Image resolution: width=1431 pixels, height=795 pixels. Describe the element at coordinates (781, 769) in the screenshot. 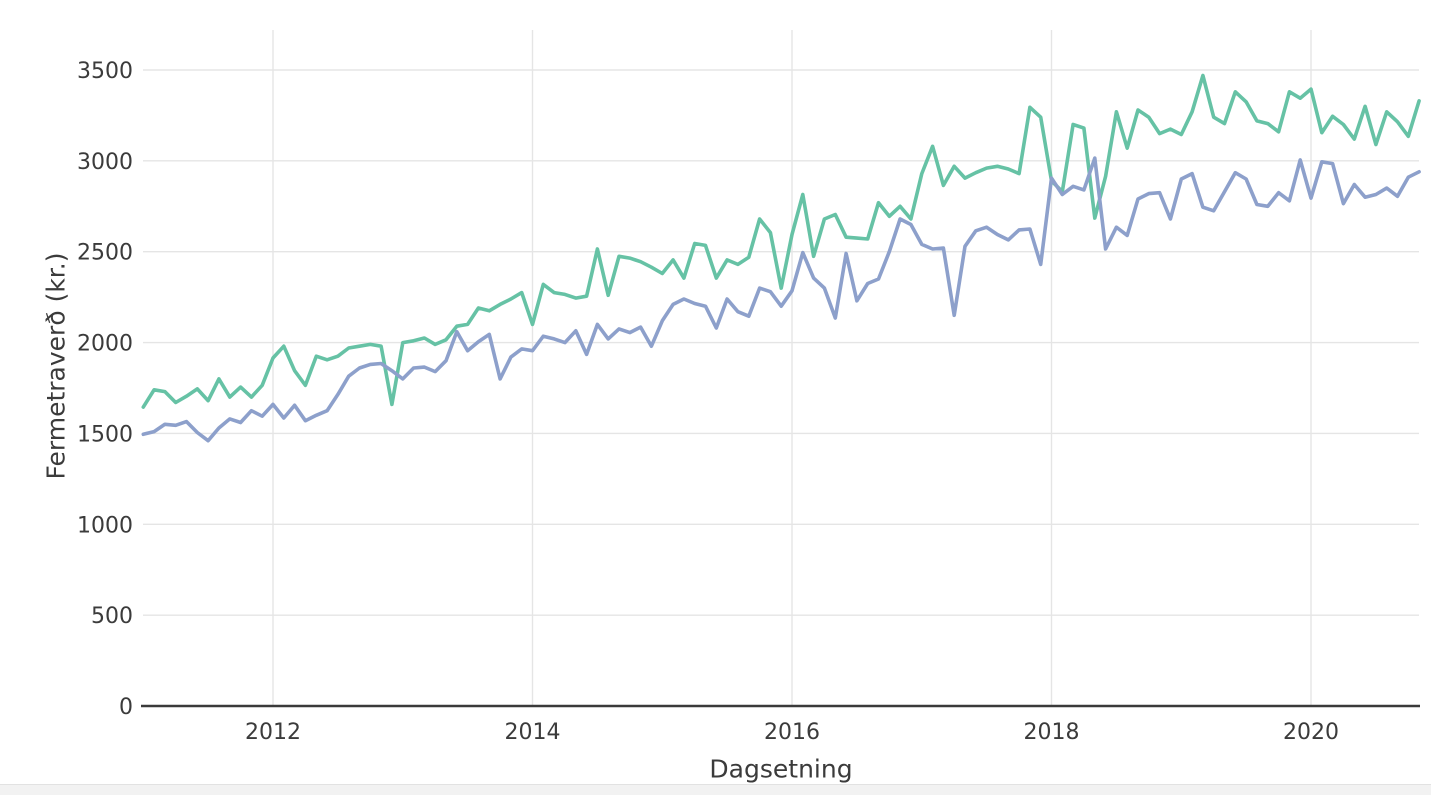

I see `x-axis-title: Dagsetning` at that location.